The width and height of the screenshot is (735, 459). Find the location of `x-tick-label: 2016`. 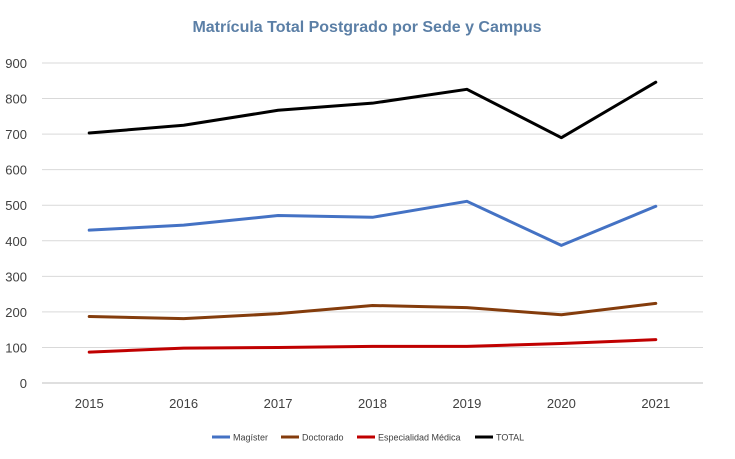

x-tick-label: 2016 is located at coordinates (183, 403).